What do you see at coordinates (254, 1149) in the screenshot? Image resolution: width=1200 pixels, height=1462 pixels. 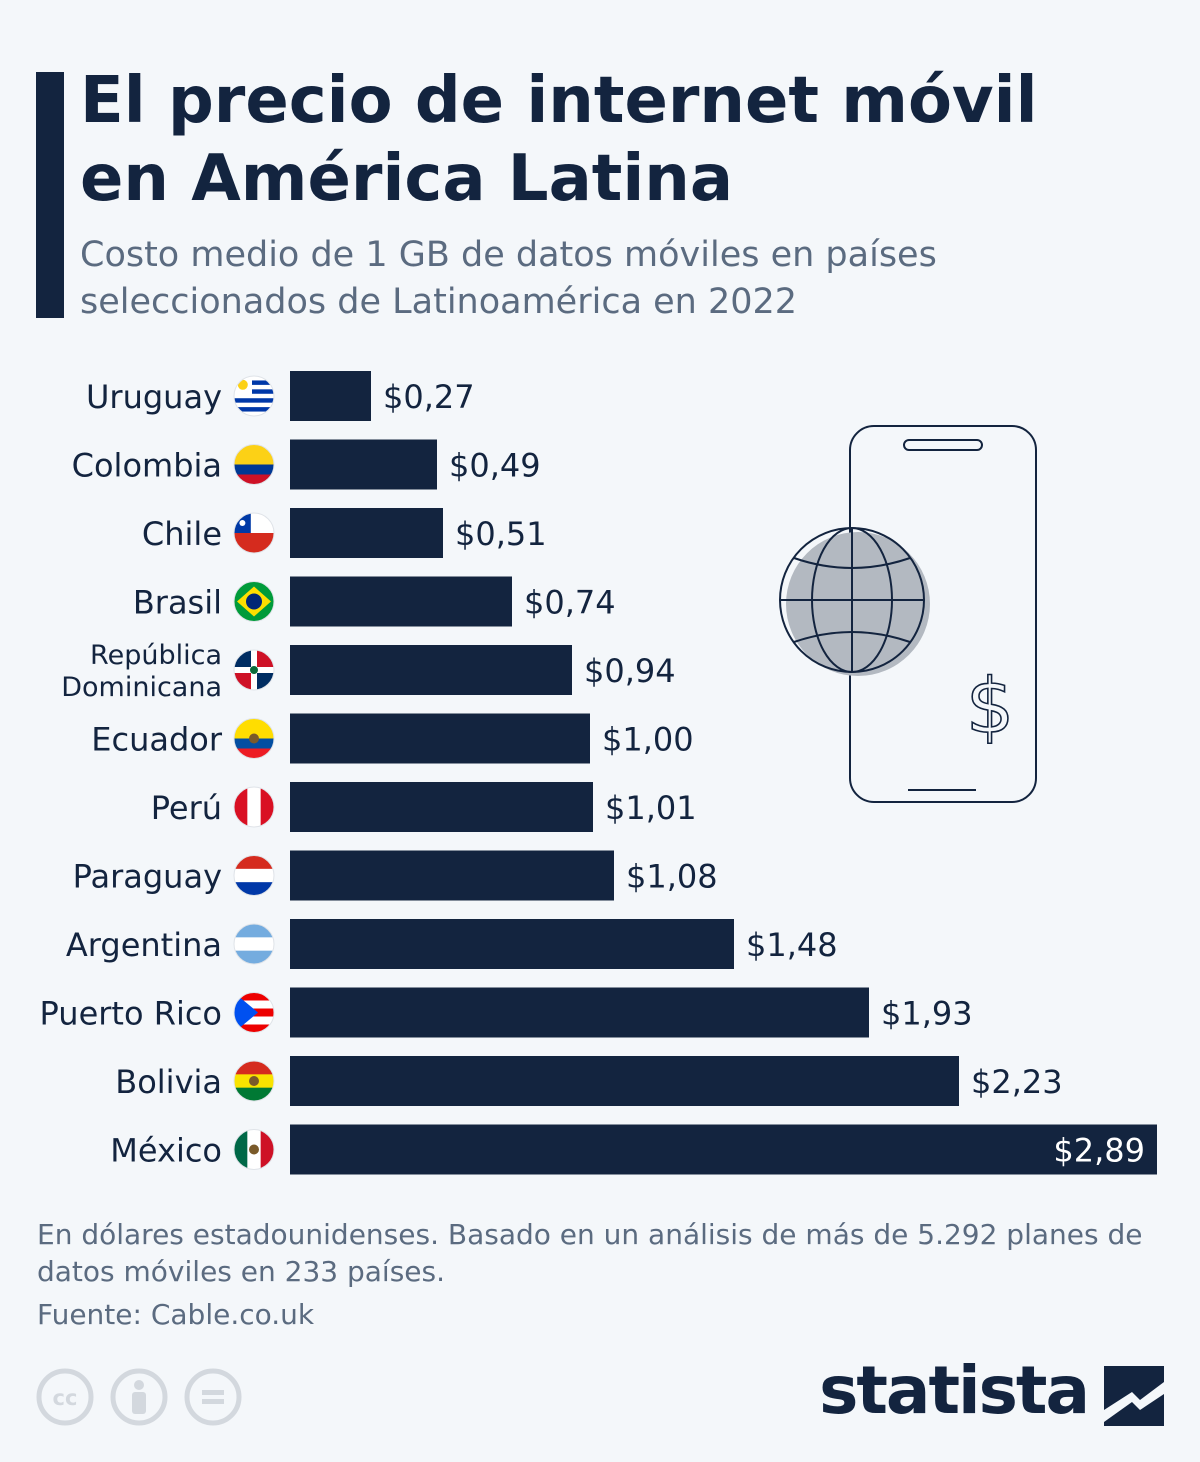 I see `mexico-flag-icon` at bounding box center [254, 1149].